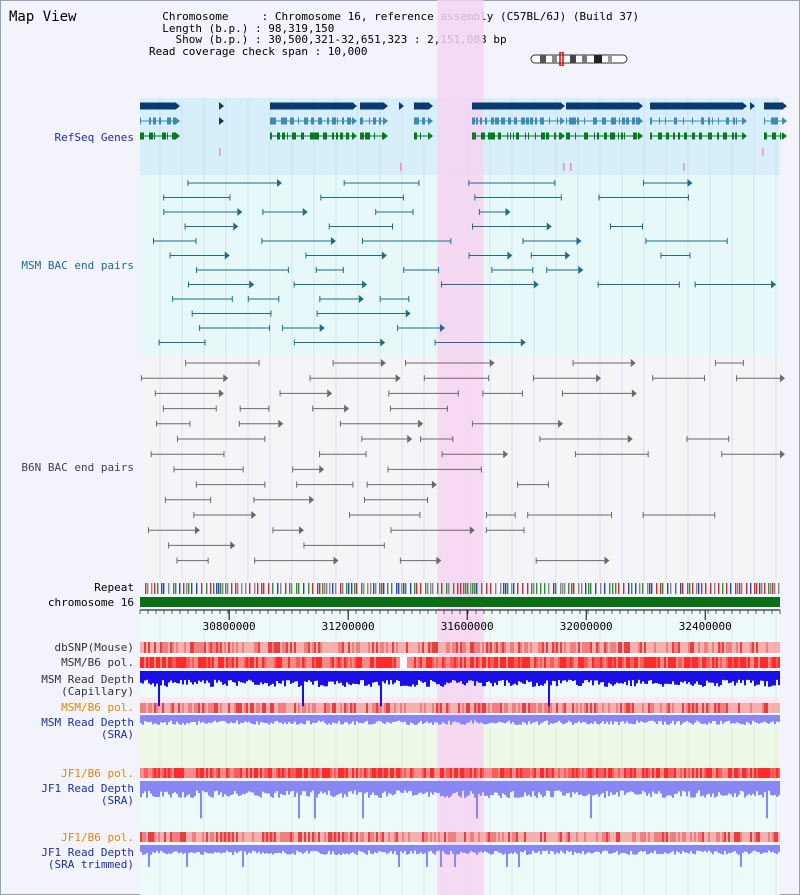 The width and height of the screenshot is (800, 895). I want to click on msm-bac-track, so click(464, 263).